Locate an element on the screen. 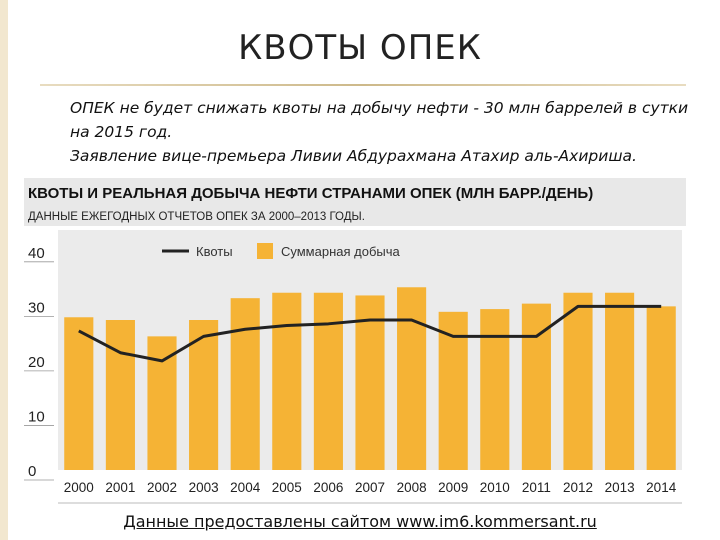 The height and width of the screenshot is (540, 720). legend-output-swatch is located at coordinates (265, 251).